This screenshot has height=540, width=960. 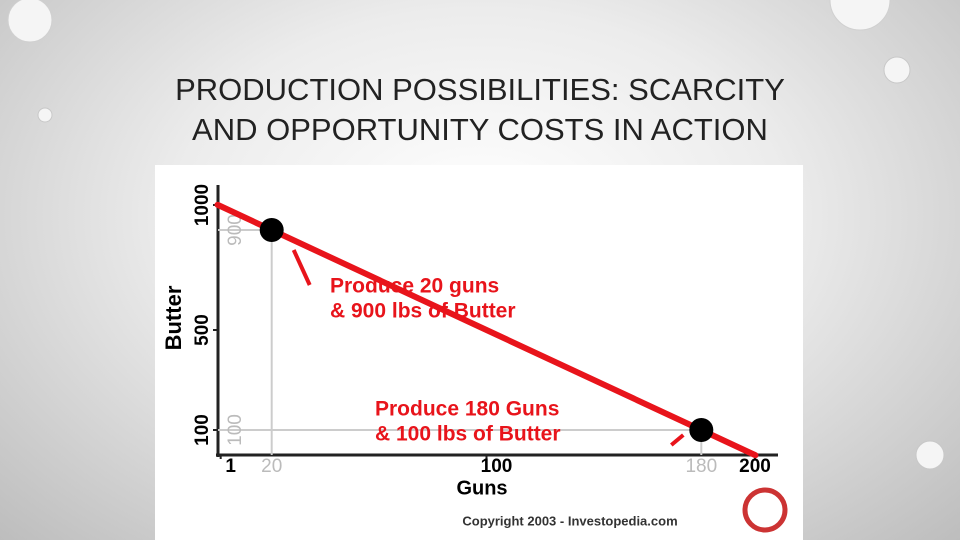 What do you see at coordinates (701, 466) in the screenshot?
I see `guide-x-label: 180` at bounding box center [701, 466].